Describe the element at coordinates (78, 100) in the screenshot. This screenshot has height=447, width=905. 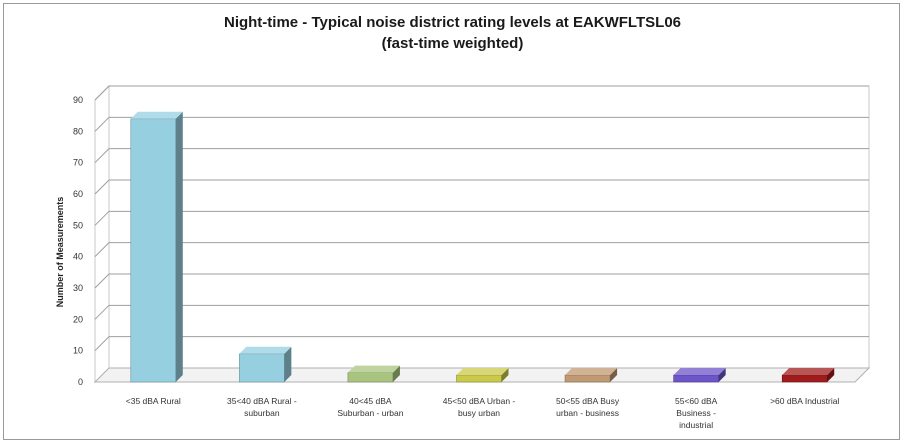
I see `y-tick-label: 90` at that location.